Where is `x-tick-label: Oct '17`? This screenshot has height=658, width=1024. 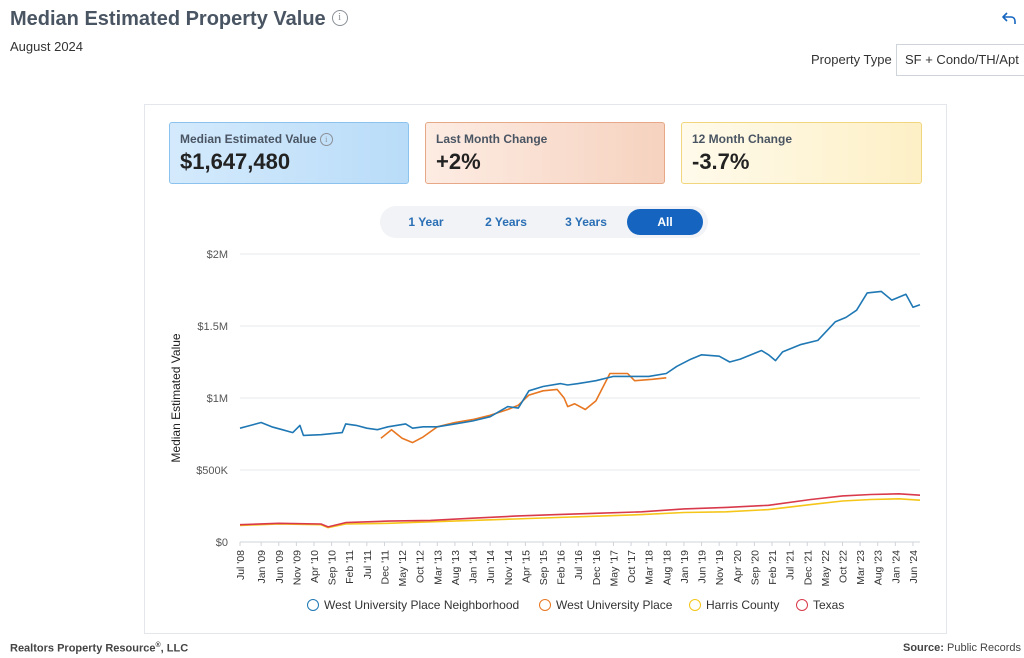
x-tick-label: Oct '17 is located at coordinates (632, 566).